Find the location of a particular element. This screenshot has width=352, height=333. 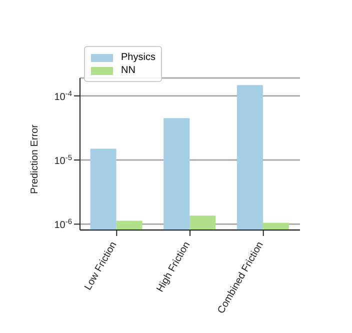

y-tick-label: 10$^{-4}$ is located at coordinates (63, 95).